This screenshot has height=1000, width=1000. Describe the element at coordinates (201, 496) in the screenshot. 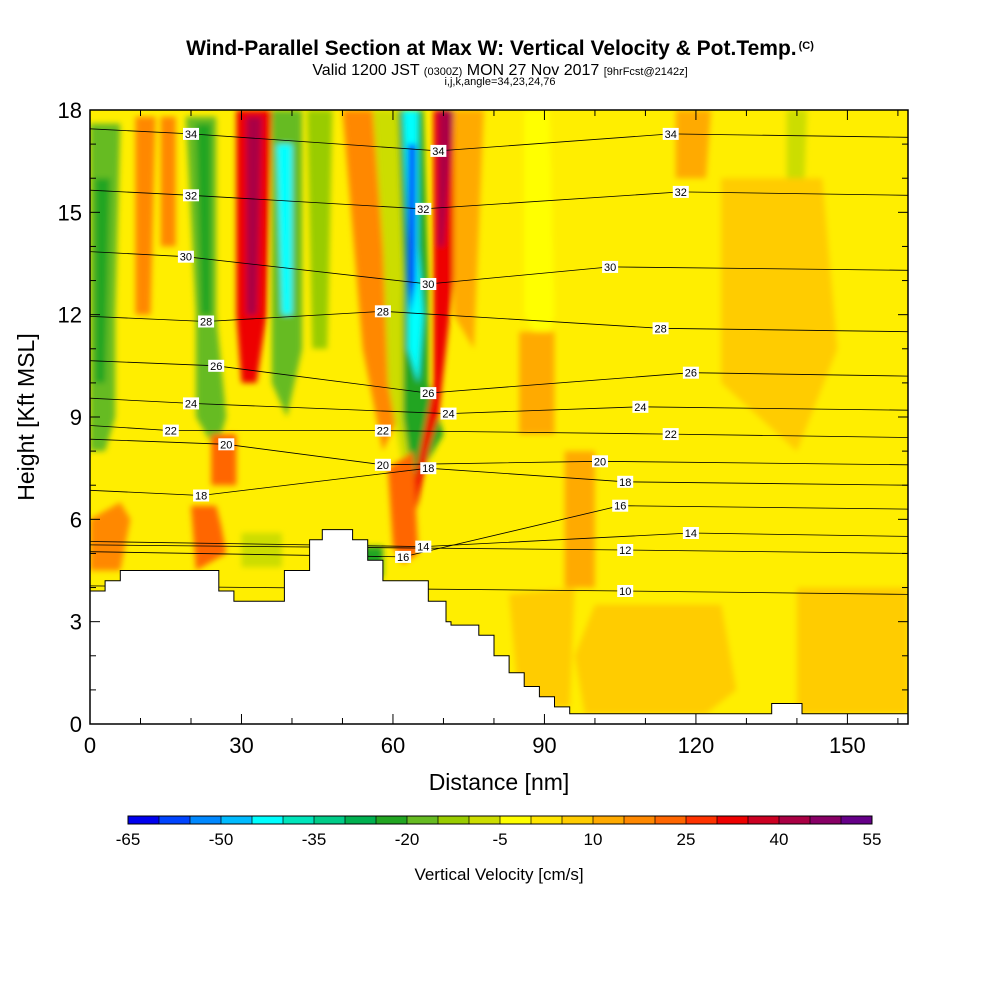

I see `contour-label: 18` at that location.